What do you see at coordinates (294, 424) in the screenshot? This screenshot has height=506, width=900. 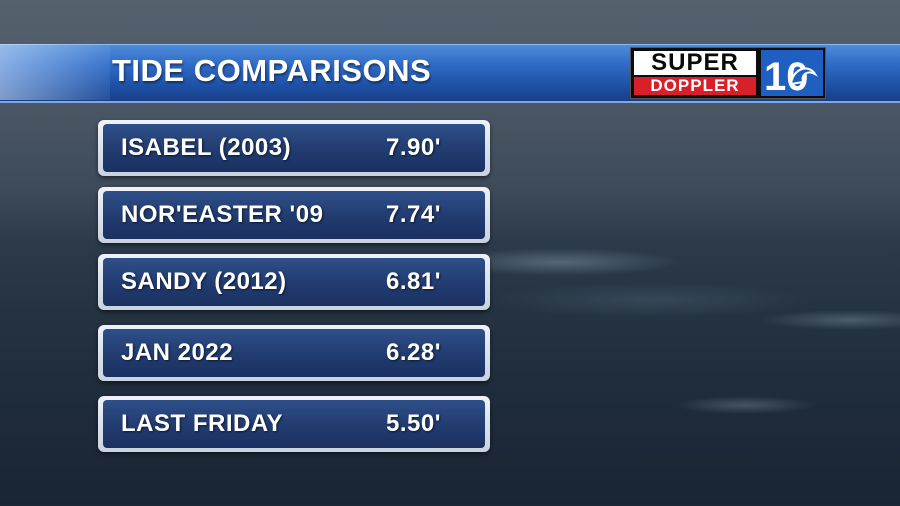 I see `tide-row-last-friday: LAST FRIDAY 5.50'` at bounding box center [294, 424].